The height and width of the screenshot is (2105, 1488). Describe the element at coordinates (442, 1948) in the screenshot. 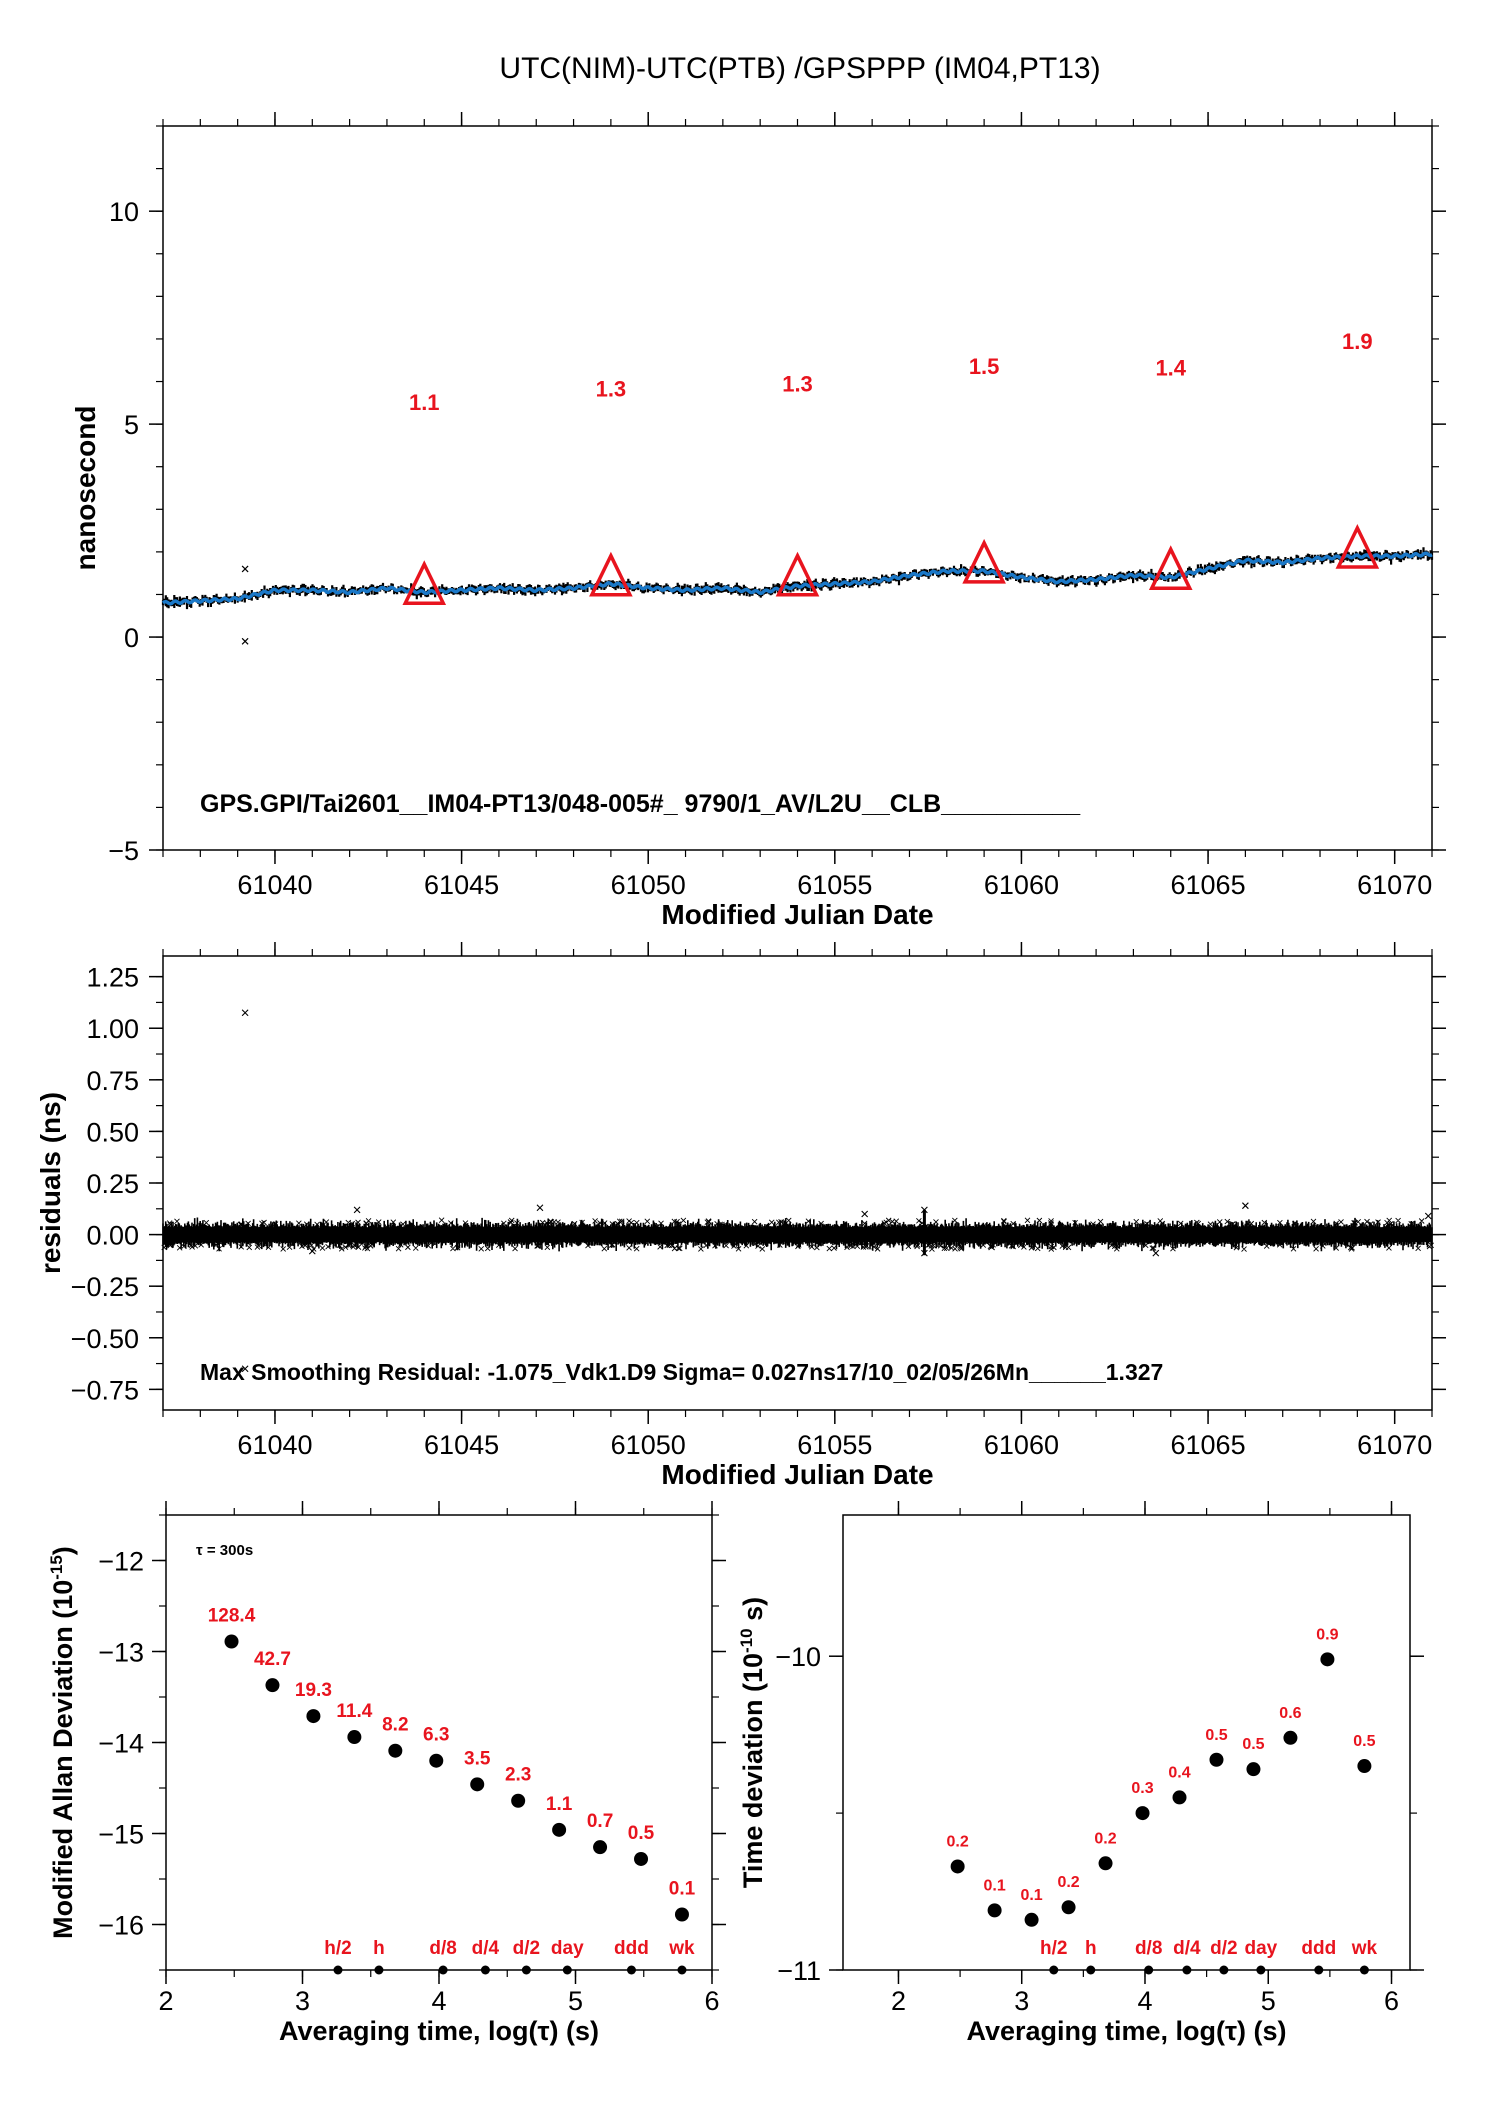

I see `interval-marker-label: d/8` at that location.